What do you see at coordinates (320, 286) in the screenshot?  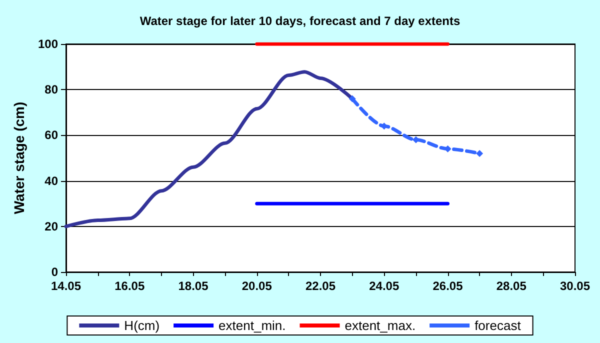 I see `x-tick-label: 22.05` at bounding box center [320, 286].